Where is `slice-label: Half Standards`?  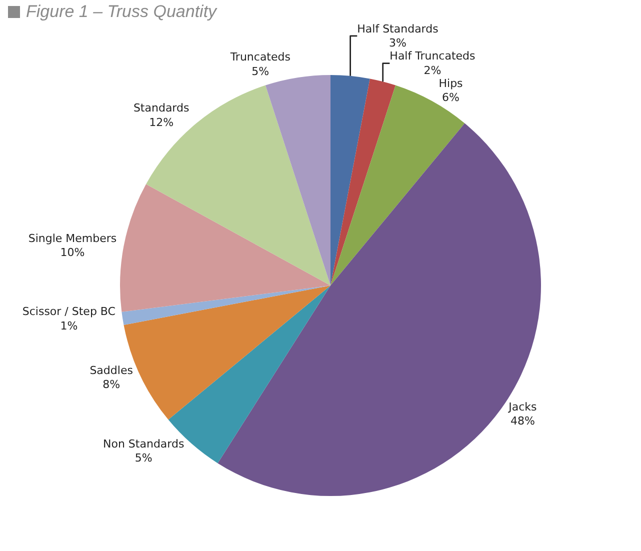
slice-label: Half Standards is located at coordinates (398, 29).